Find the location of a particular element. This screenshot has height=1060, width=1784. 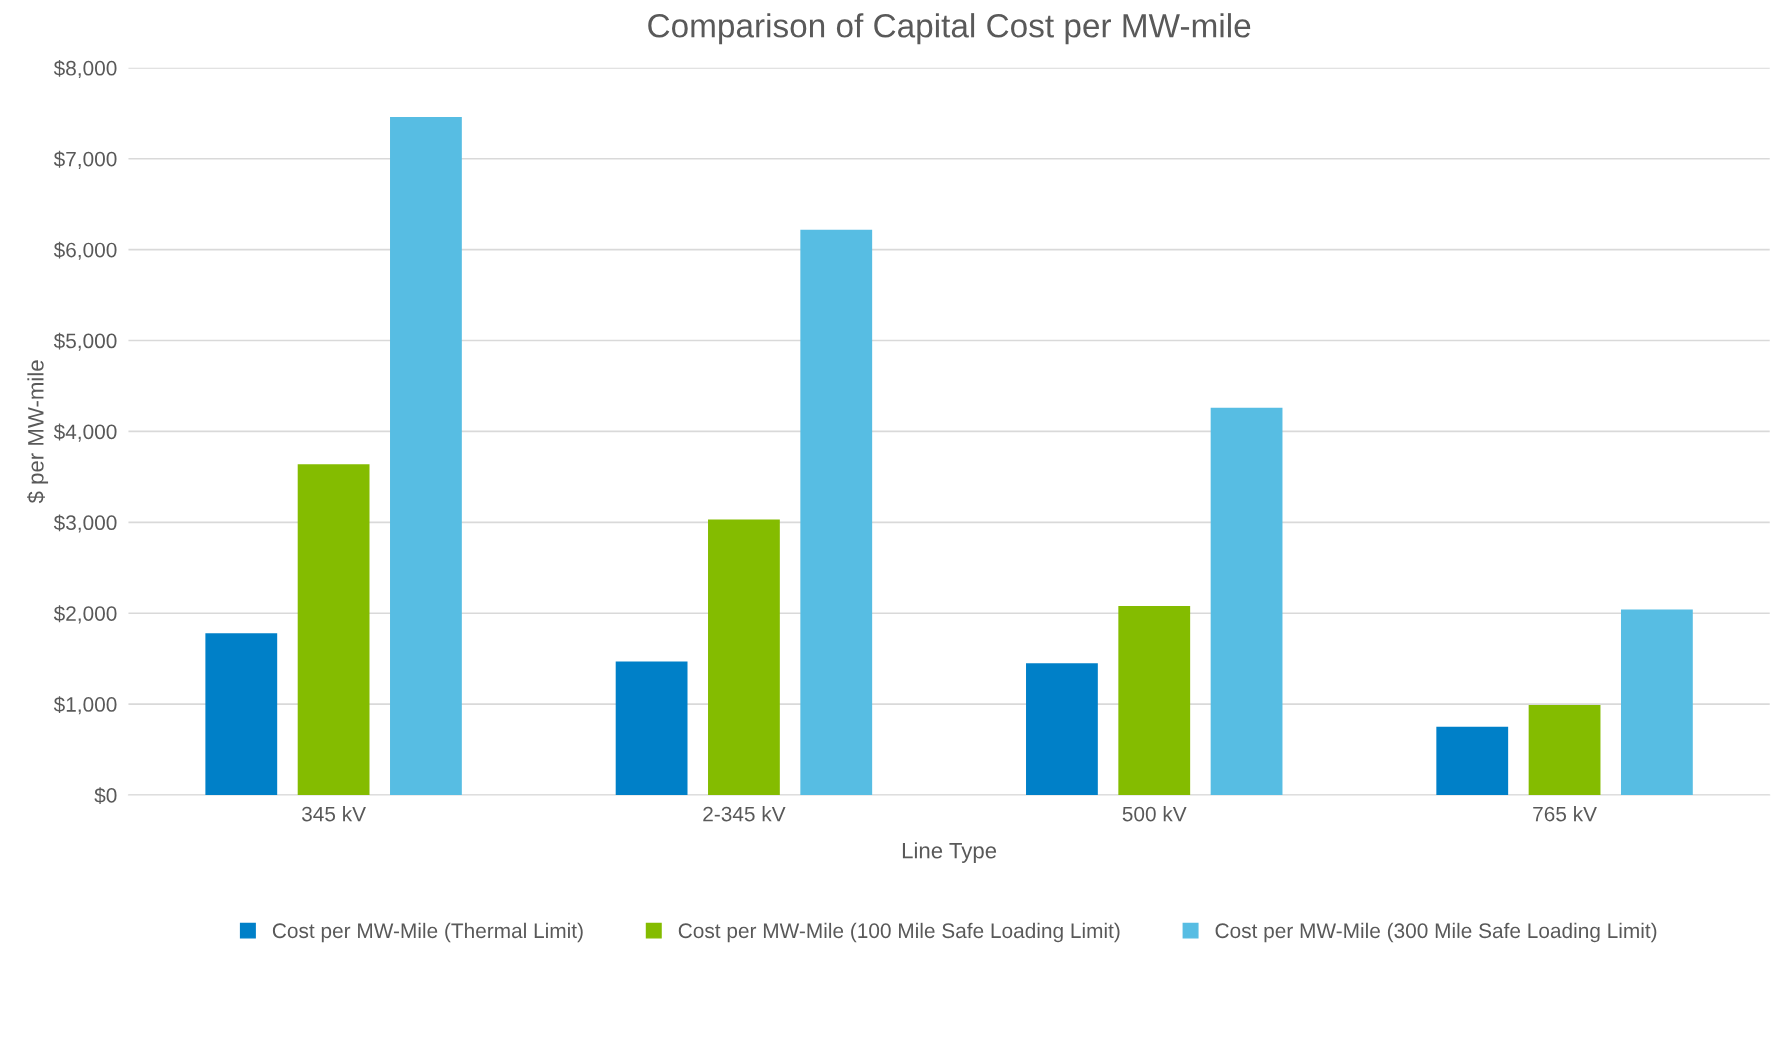

y-tick-label: $7,000 is located at coordinates (85, 159).